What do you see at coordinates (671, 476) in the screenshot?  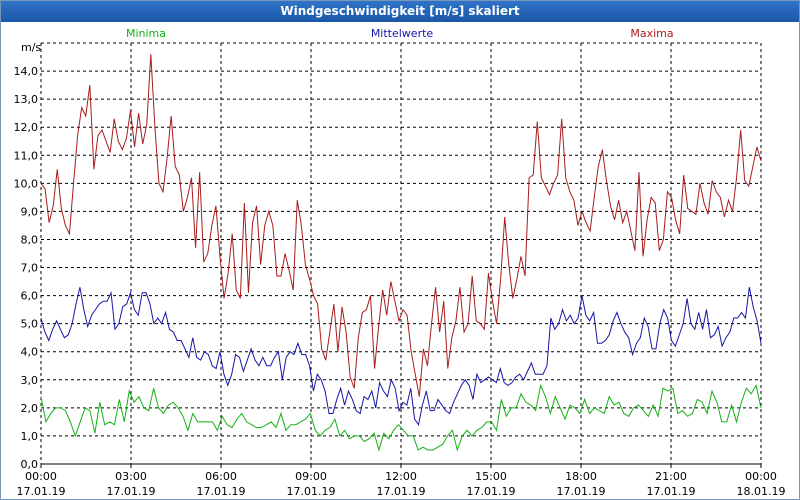 I see `x-tick-time: 21:00` at bounding box center [671, 476].